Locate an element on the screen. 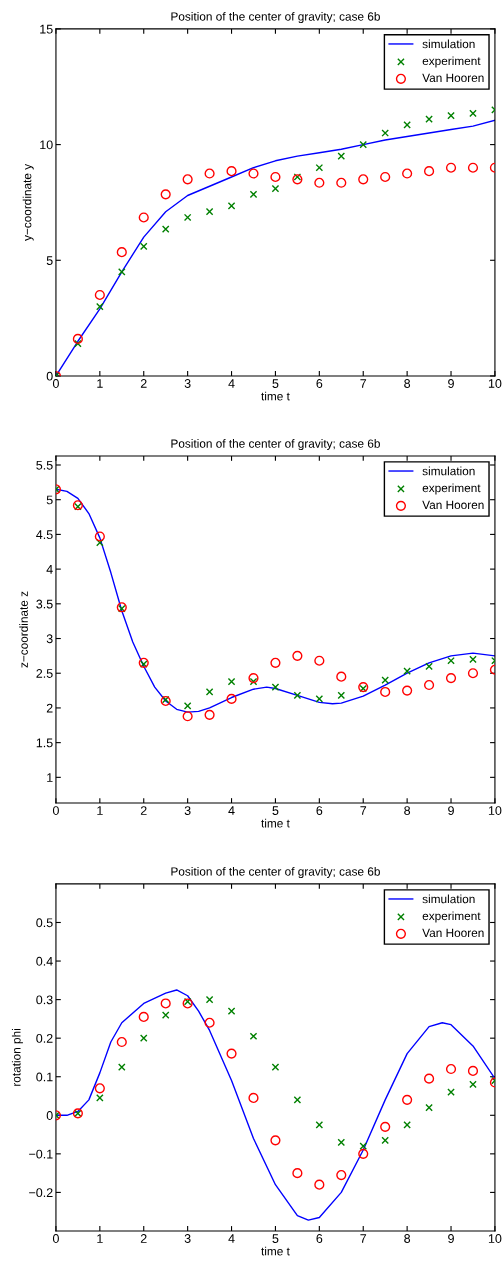 The height and width of the screenshot is (1268, 504). y-axis-title: z−coordinate z is located at coordinates (23, 629).